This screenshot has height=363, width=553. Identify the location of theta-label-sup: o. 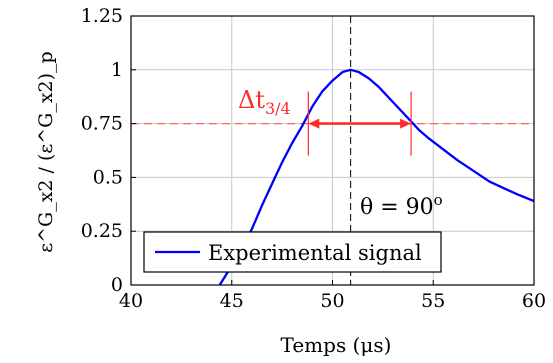
(438, 200).